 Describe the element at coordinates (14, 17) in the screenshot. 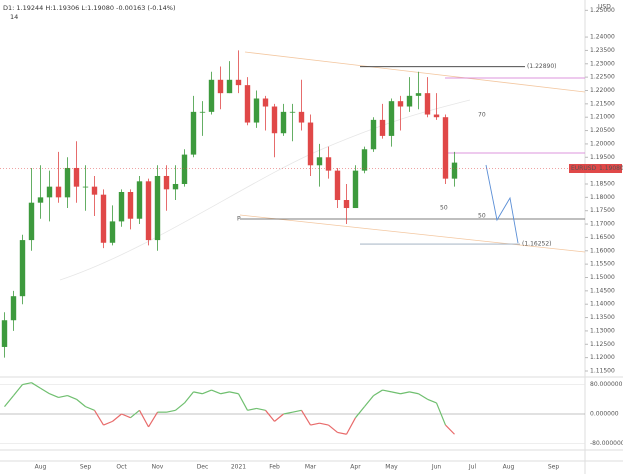

I see `subheader: 14` at that location.